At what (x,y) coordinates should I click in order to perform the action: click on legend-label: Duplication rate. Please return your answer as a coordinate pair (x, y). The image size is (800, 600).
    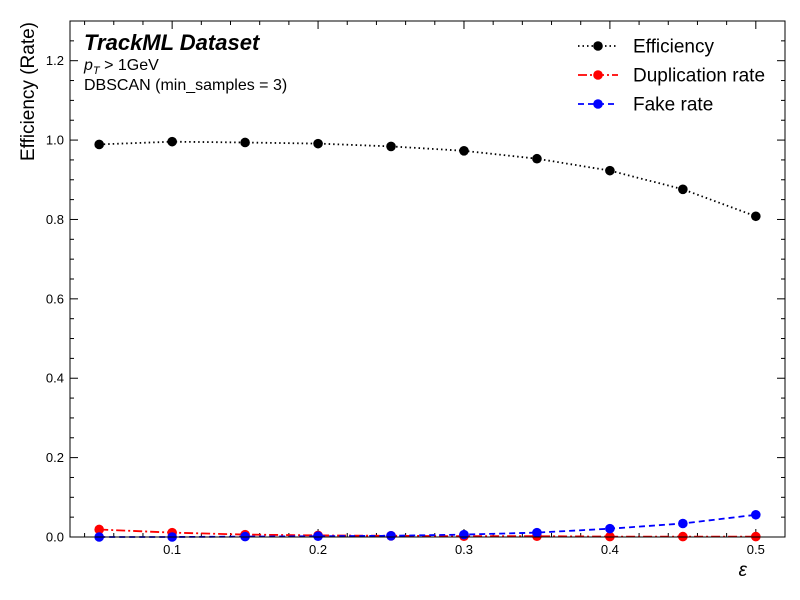
    Looking at the image, I should click on (699, 76).